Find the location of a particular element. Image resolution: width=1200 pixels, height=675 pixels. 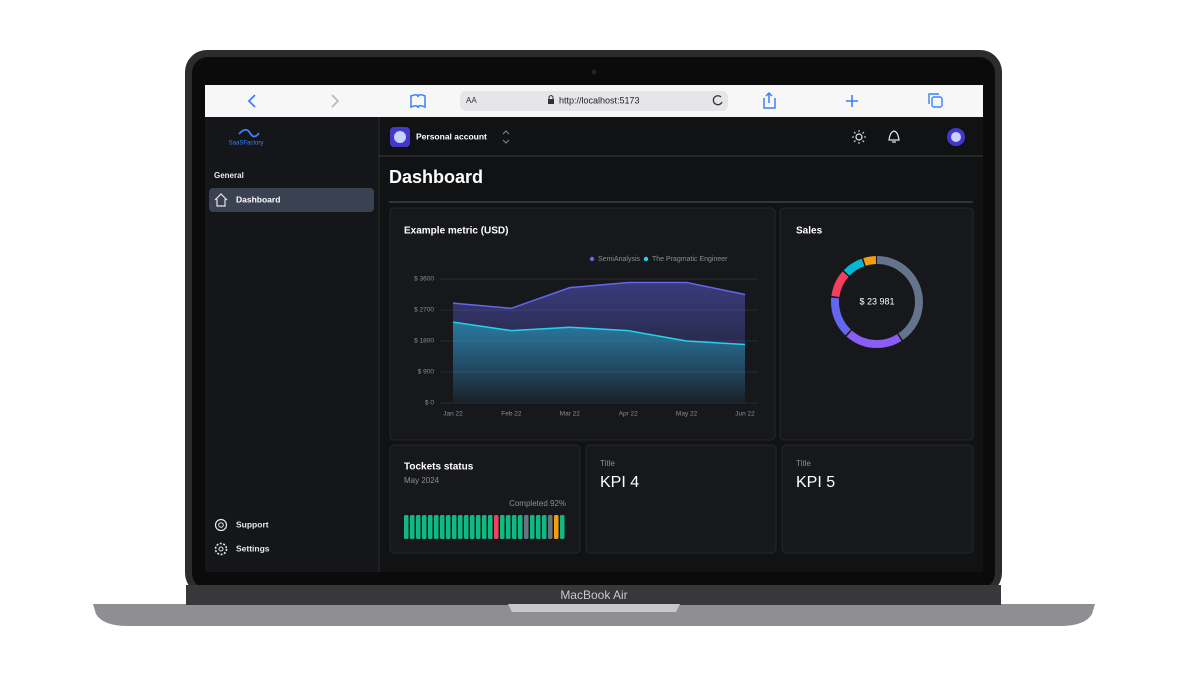

card-title: Example metric (USD) is located at coordinates (456, 231).